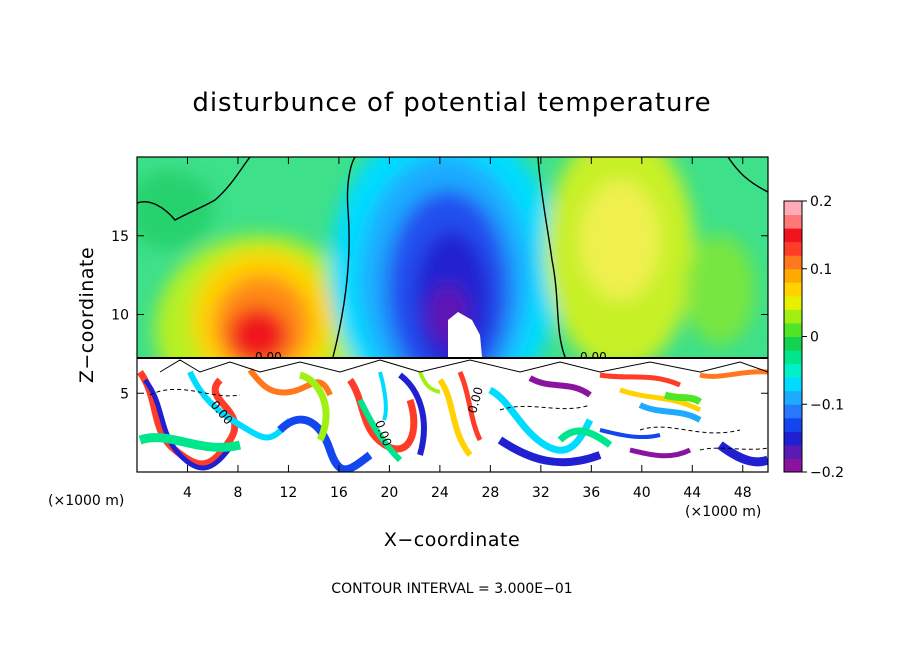  Describe the element at coordinates (451, 589) in the screenshot. I see `contour-interval-note: CONTOUR INTERVAL = 3.000E−01` at that location.